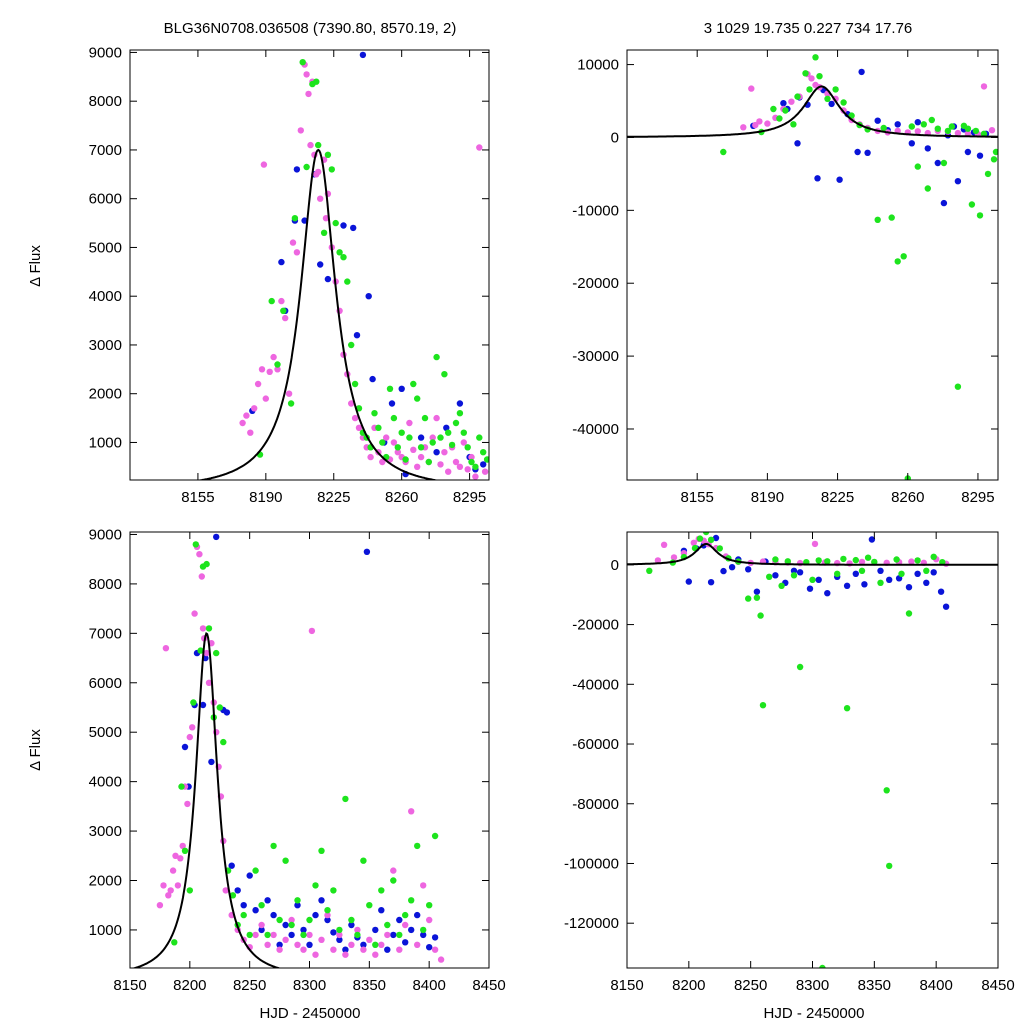  What do you see at coordinates (488, 985) in the screenshot?
I see `x-tick-label: 8450` at bounding box center [488, 985].